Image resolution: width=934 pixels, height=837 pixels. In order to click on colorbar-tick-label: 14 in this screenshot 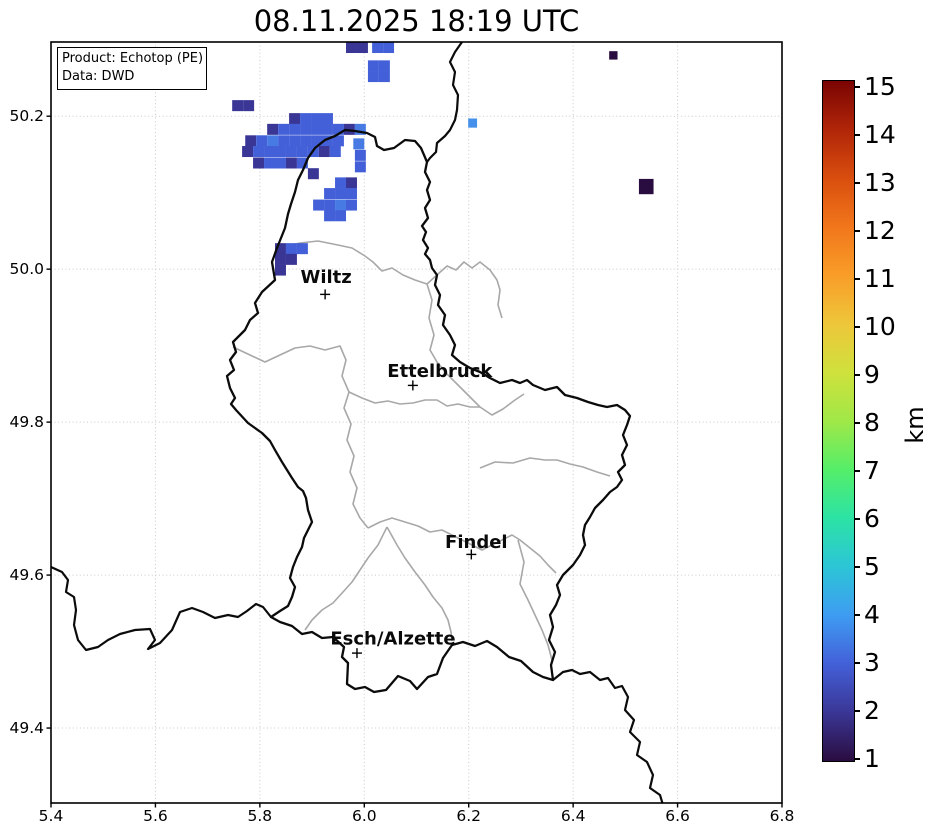, I will do `click(880, 134)`.